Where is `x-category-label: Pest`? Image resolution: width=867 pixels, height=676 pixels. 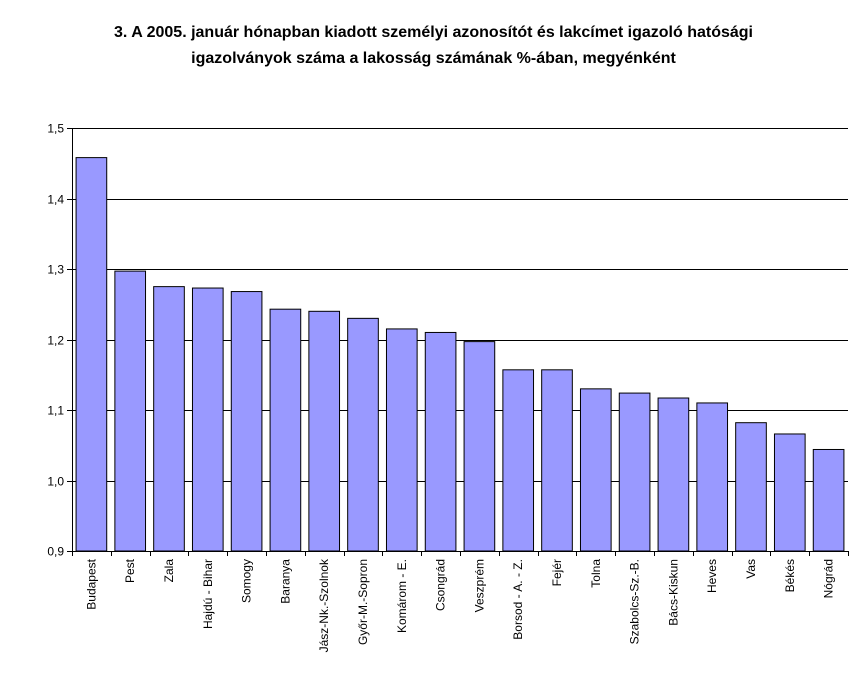 x-category-label: Pest is located at coordinates (130, 570).